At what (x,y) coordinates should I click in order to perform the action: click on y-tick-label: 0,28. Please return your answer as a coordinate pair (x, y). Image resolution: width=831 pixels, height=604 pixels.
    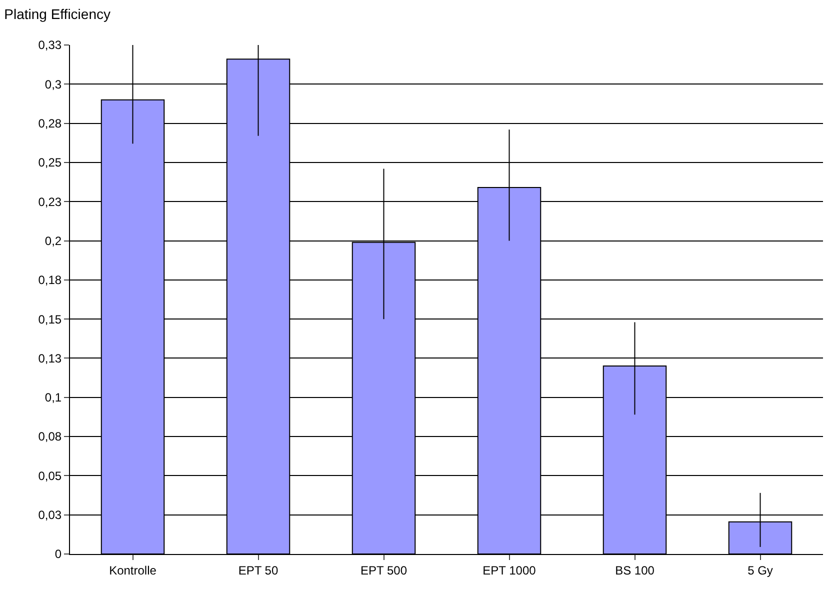
    Looking at the image, I should click on (50, 123).